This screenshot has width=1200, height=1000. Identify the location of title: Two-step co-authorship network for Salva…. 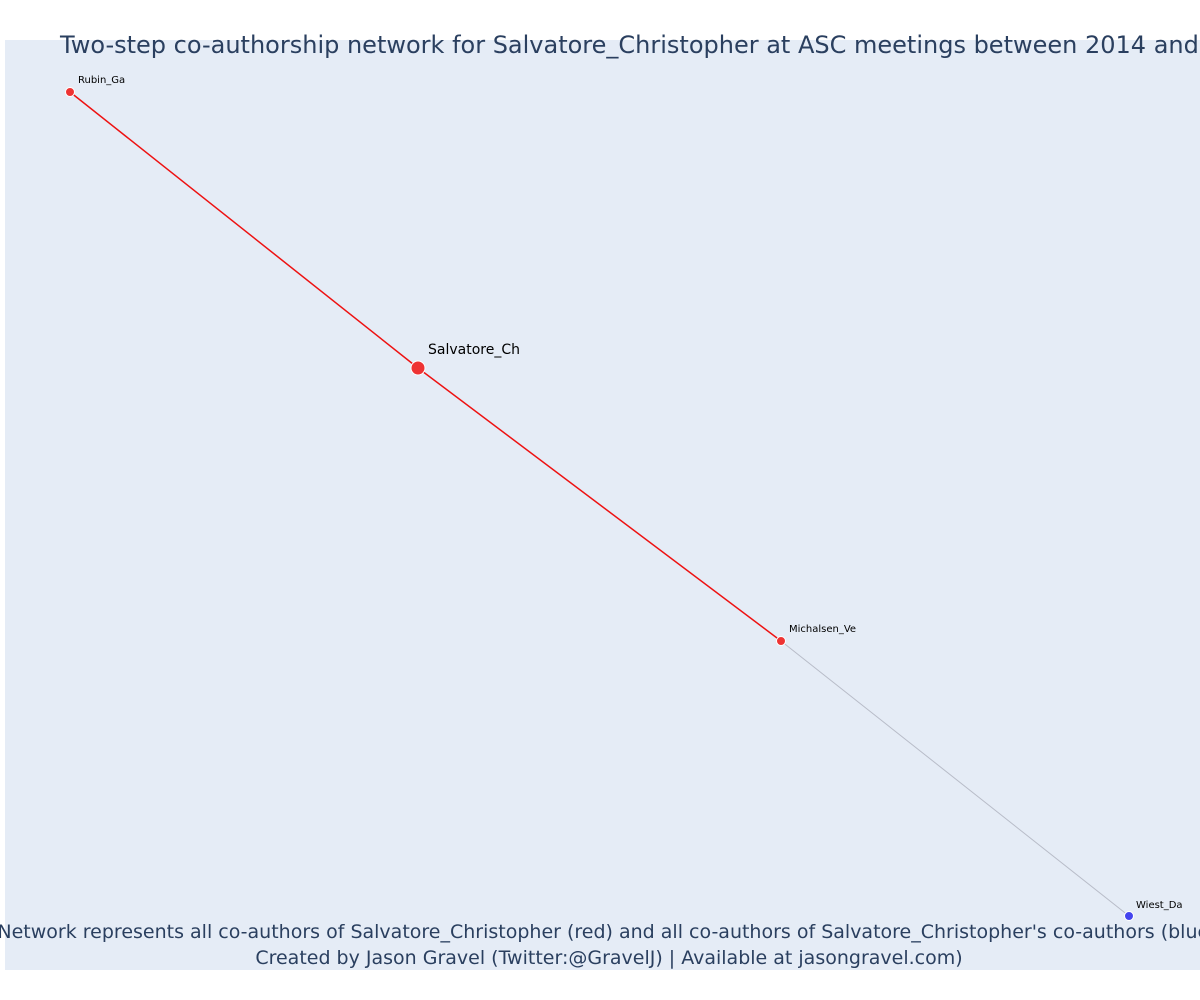
(629, 45).